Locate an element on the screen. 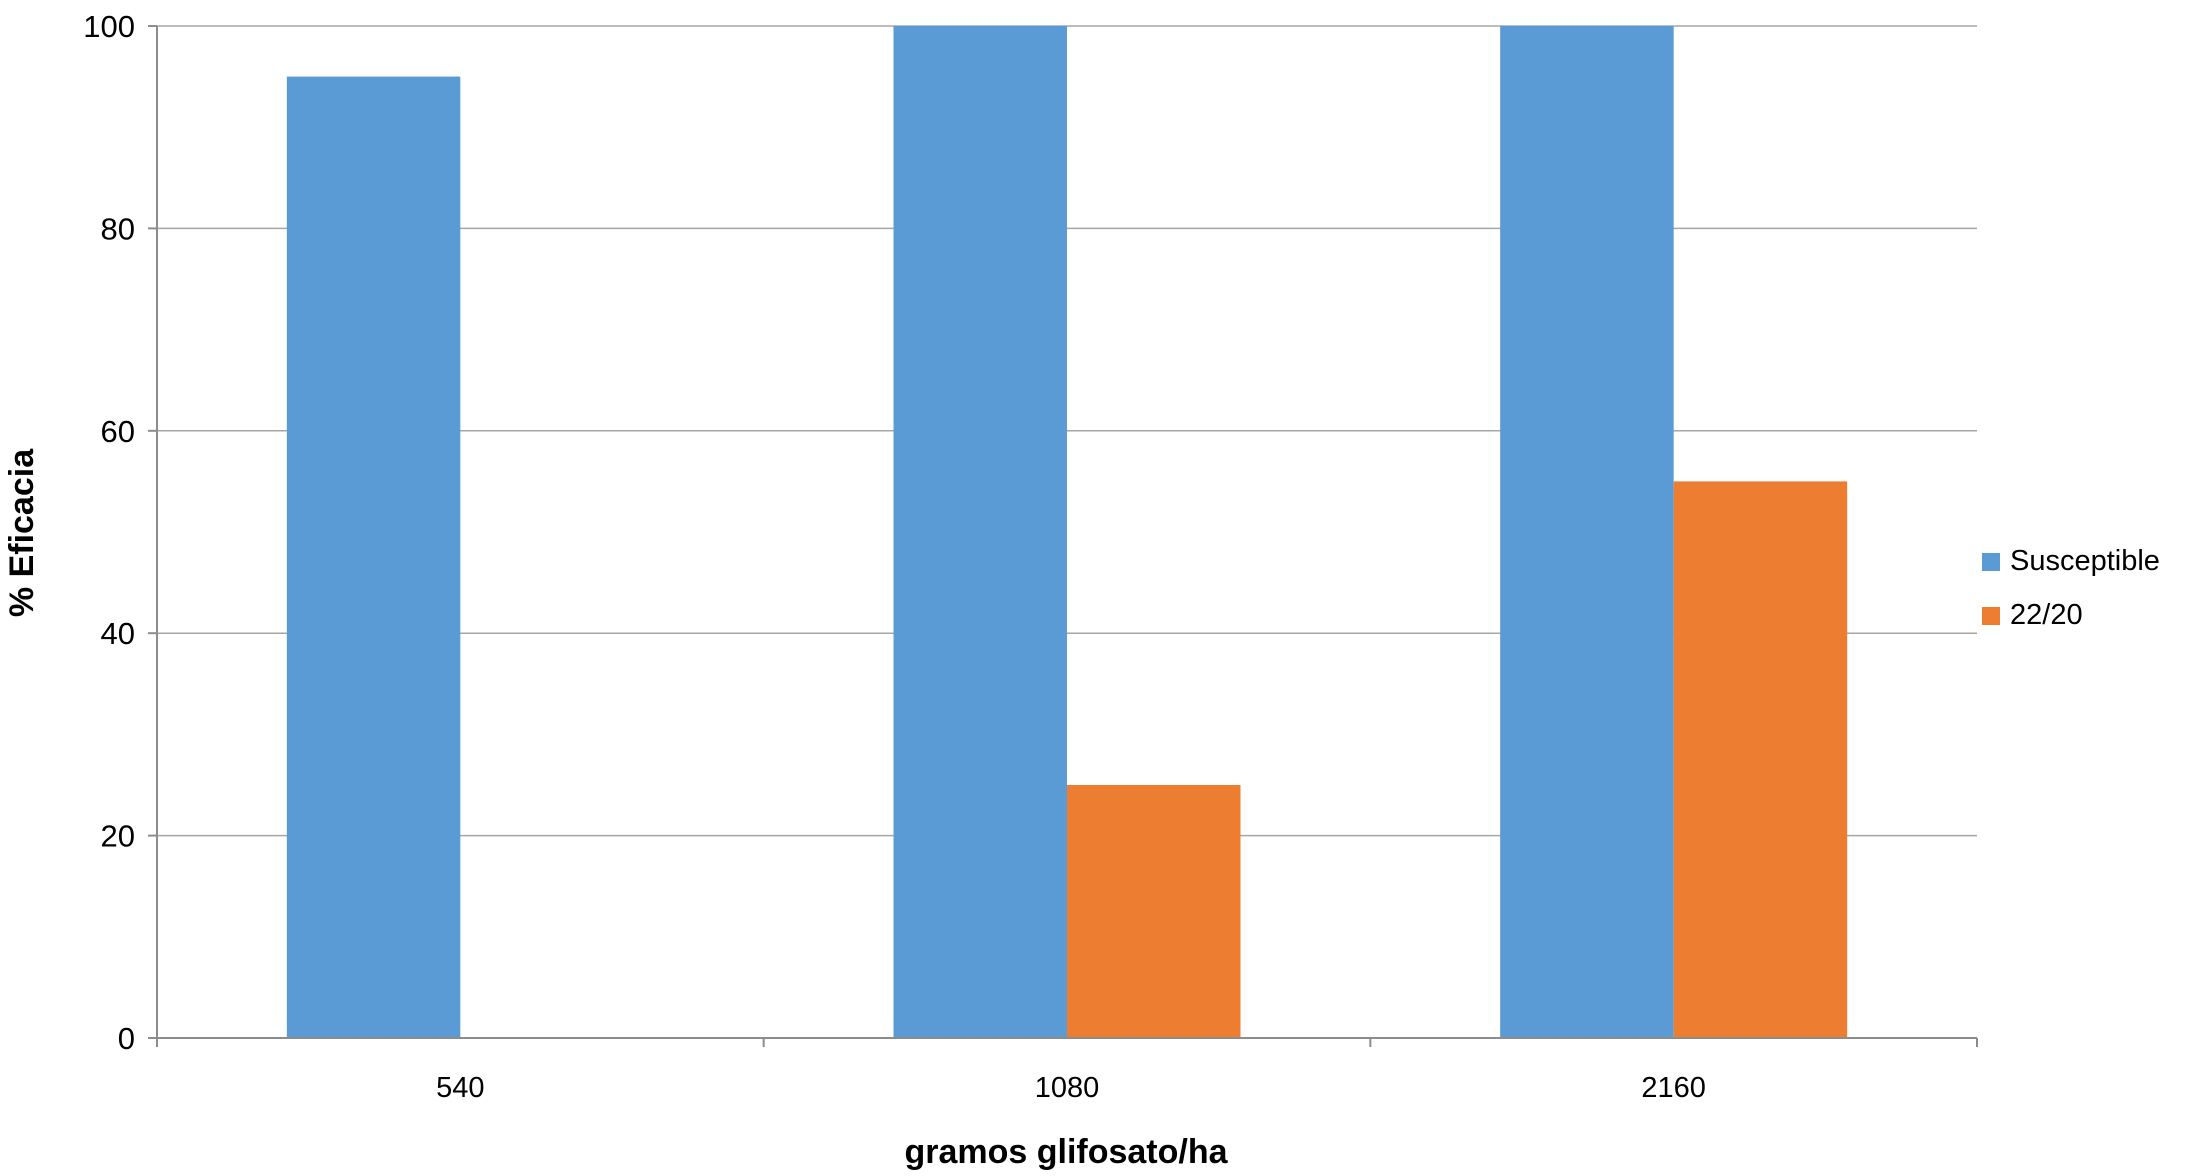 This screenshot has height=1176, width=2201. y-tick-label: 60 is located at coordinates (118, 431).